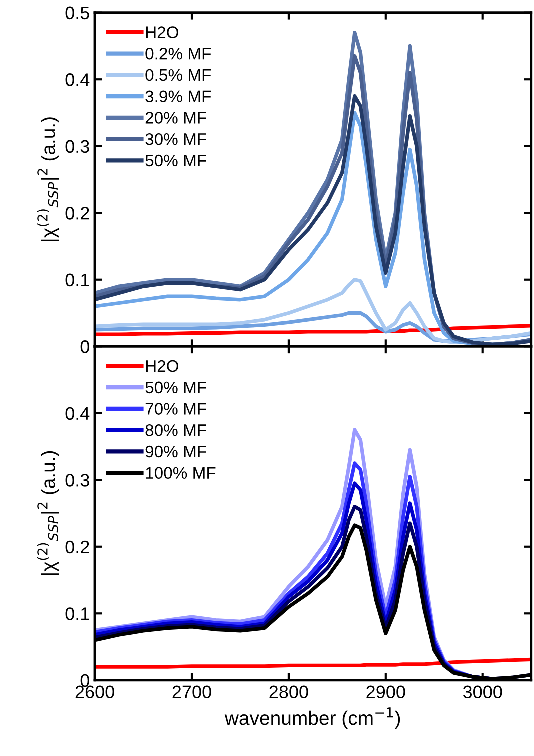 The image size is (534, 756). Describe the element at coordinates (176, 409) in the screenshot. I see `legend-label: 70% MF` at that location.